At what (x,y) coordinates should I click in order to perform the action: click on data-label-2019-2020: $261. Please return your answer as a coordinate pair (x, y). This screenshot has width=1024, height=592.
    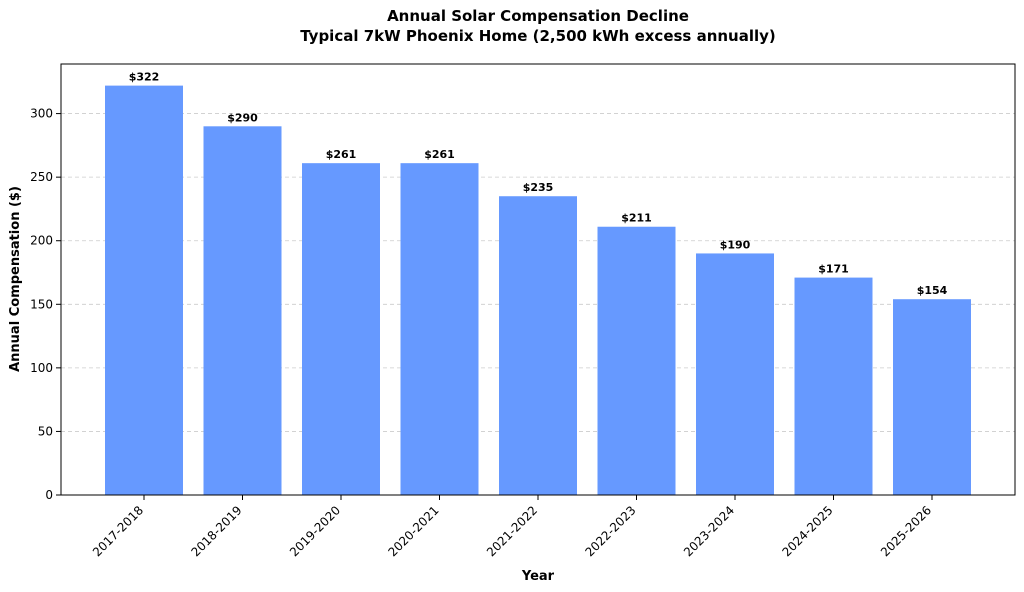
    Looking at the image, I should click on (341, 154).